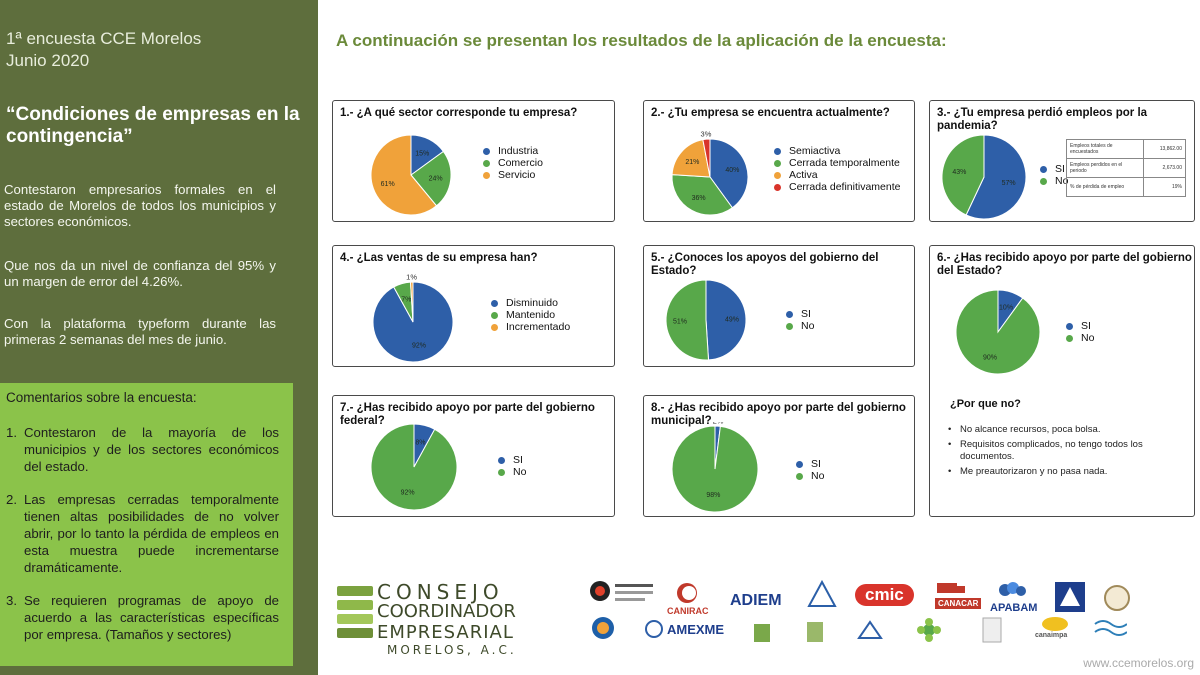  Describe the element at coordinates (419, 346) in the screenshot. I see `pie-value-label: 92%` at that location.